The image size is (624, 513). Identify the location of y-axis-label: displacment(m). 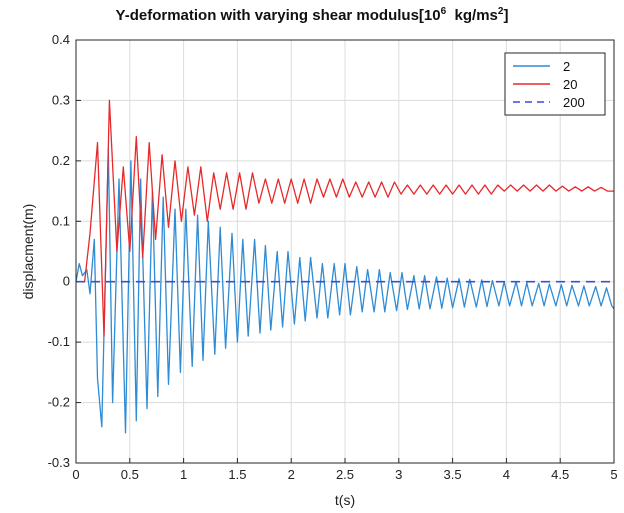
(28, 252).